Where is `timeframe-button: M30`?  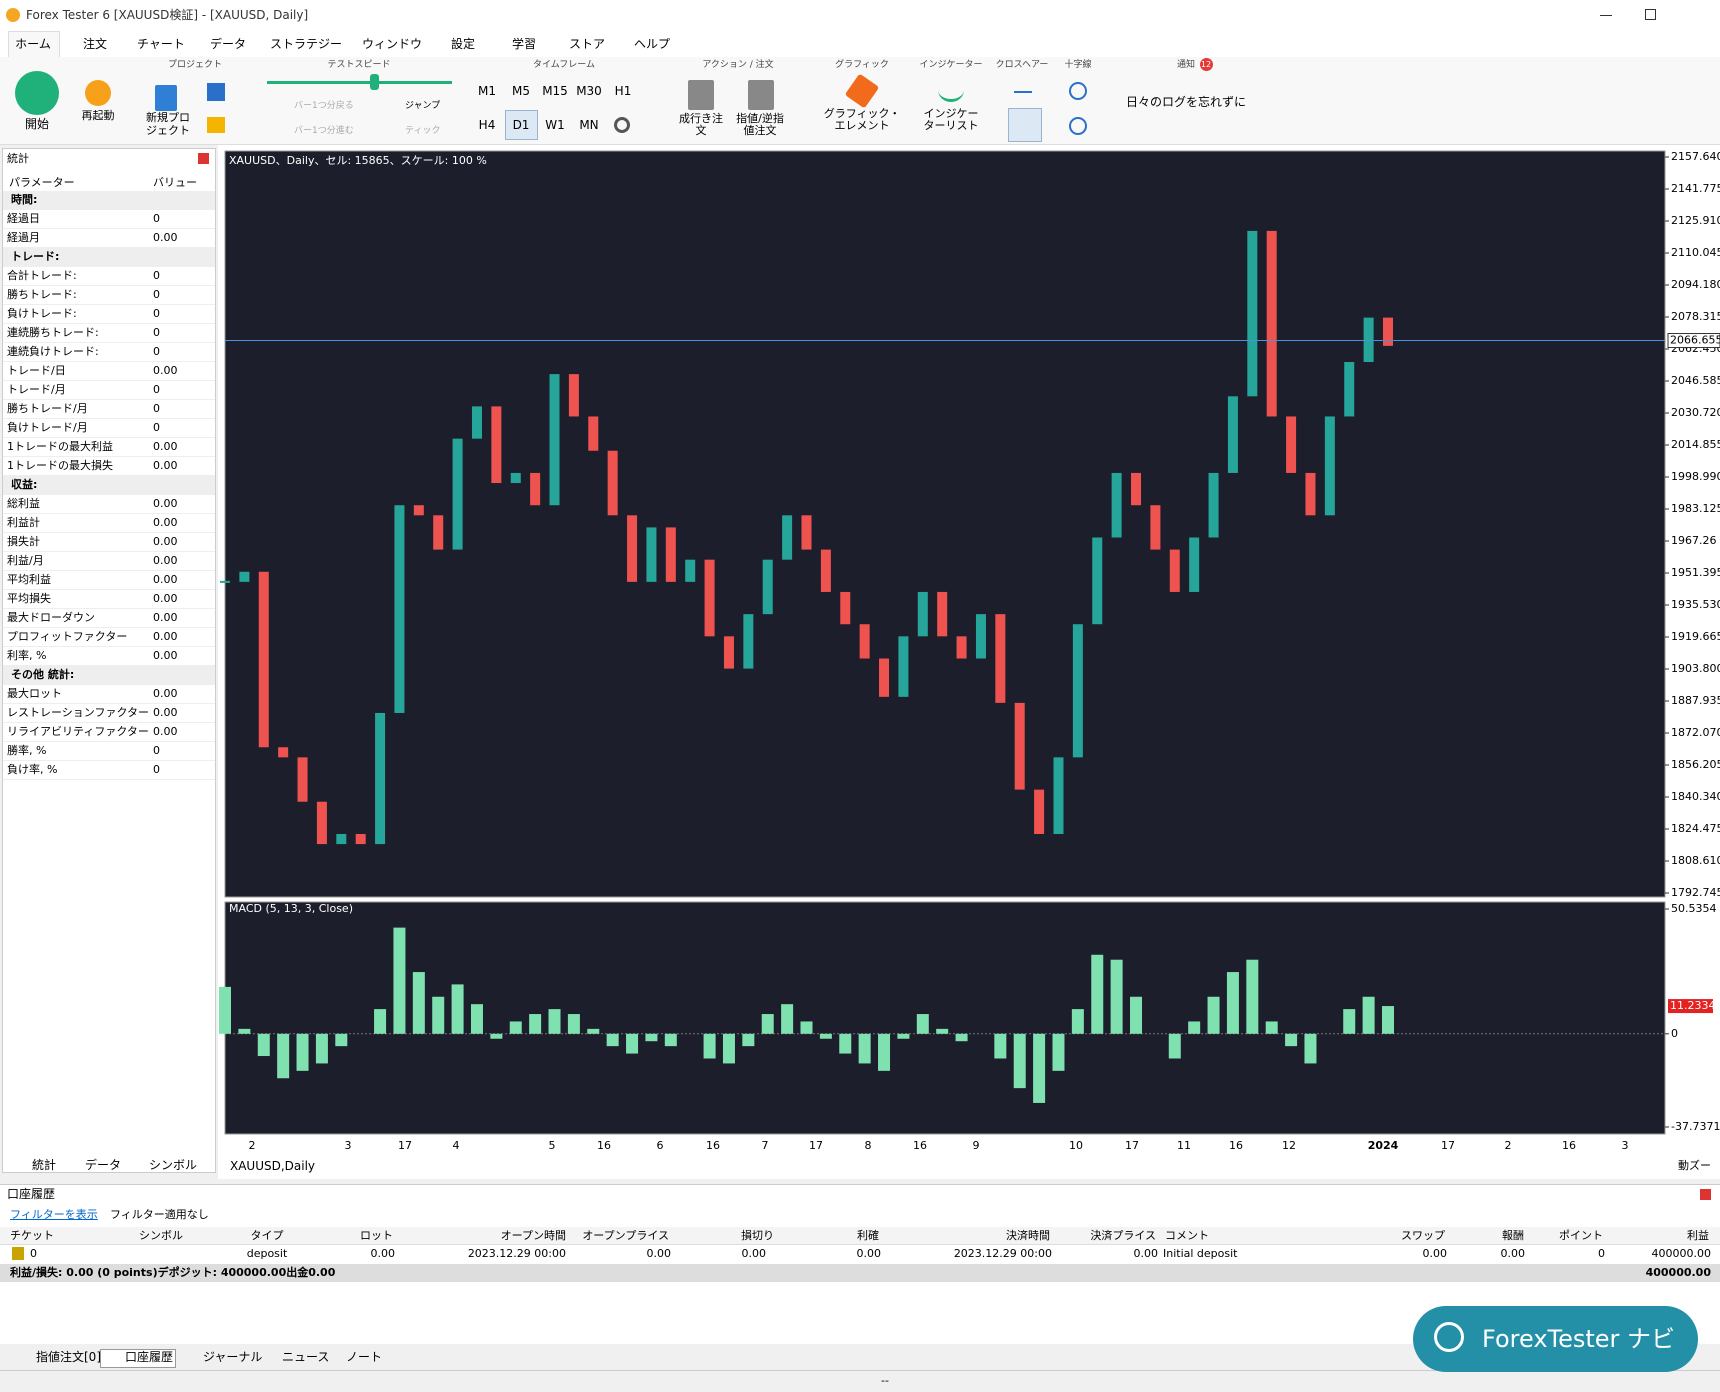
timeframe-button: M30 is located at coordinates (589, 91).